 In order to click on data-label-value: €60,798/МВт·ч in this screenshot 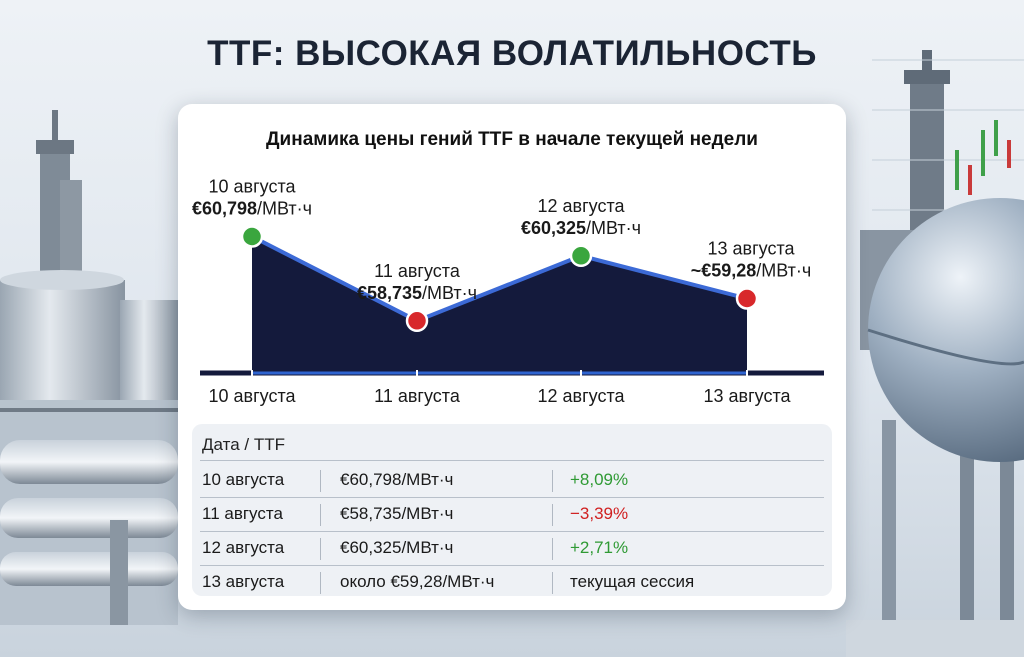, I will do `click(252, 209)`.